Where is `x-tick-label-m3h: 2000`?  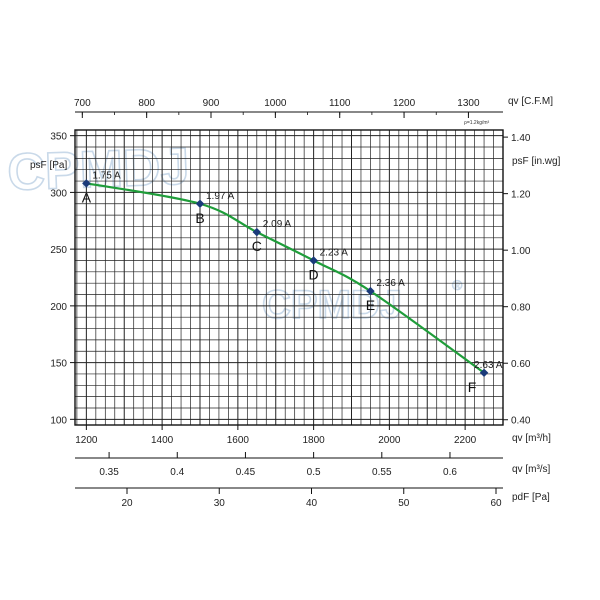
x-tick-label-m3h: 2000 is located at coordinates (389, 440).